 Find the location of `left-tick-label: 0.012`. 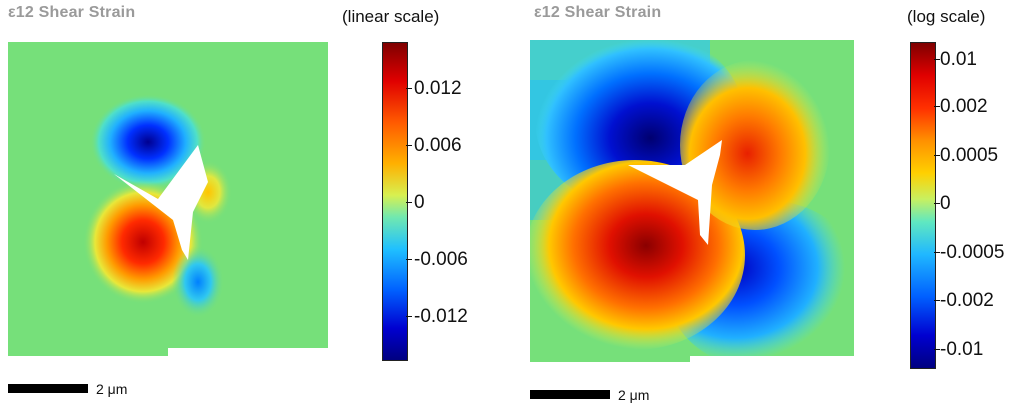

left-tick-label: 0.012 is located at coordinates (438, 88).